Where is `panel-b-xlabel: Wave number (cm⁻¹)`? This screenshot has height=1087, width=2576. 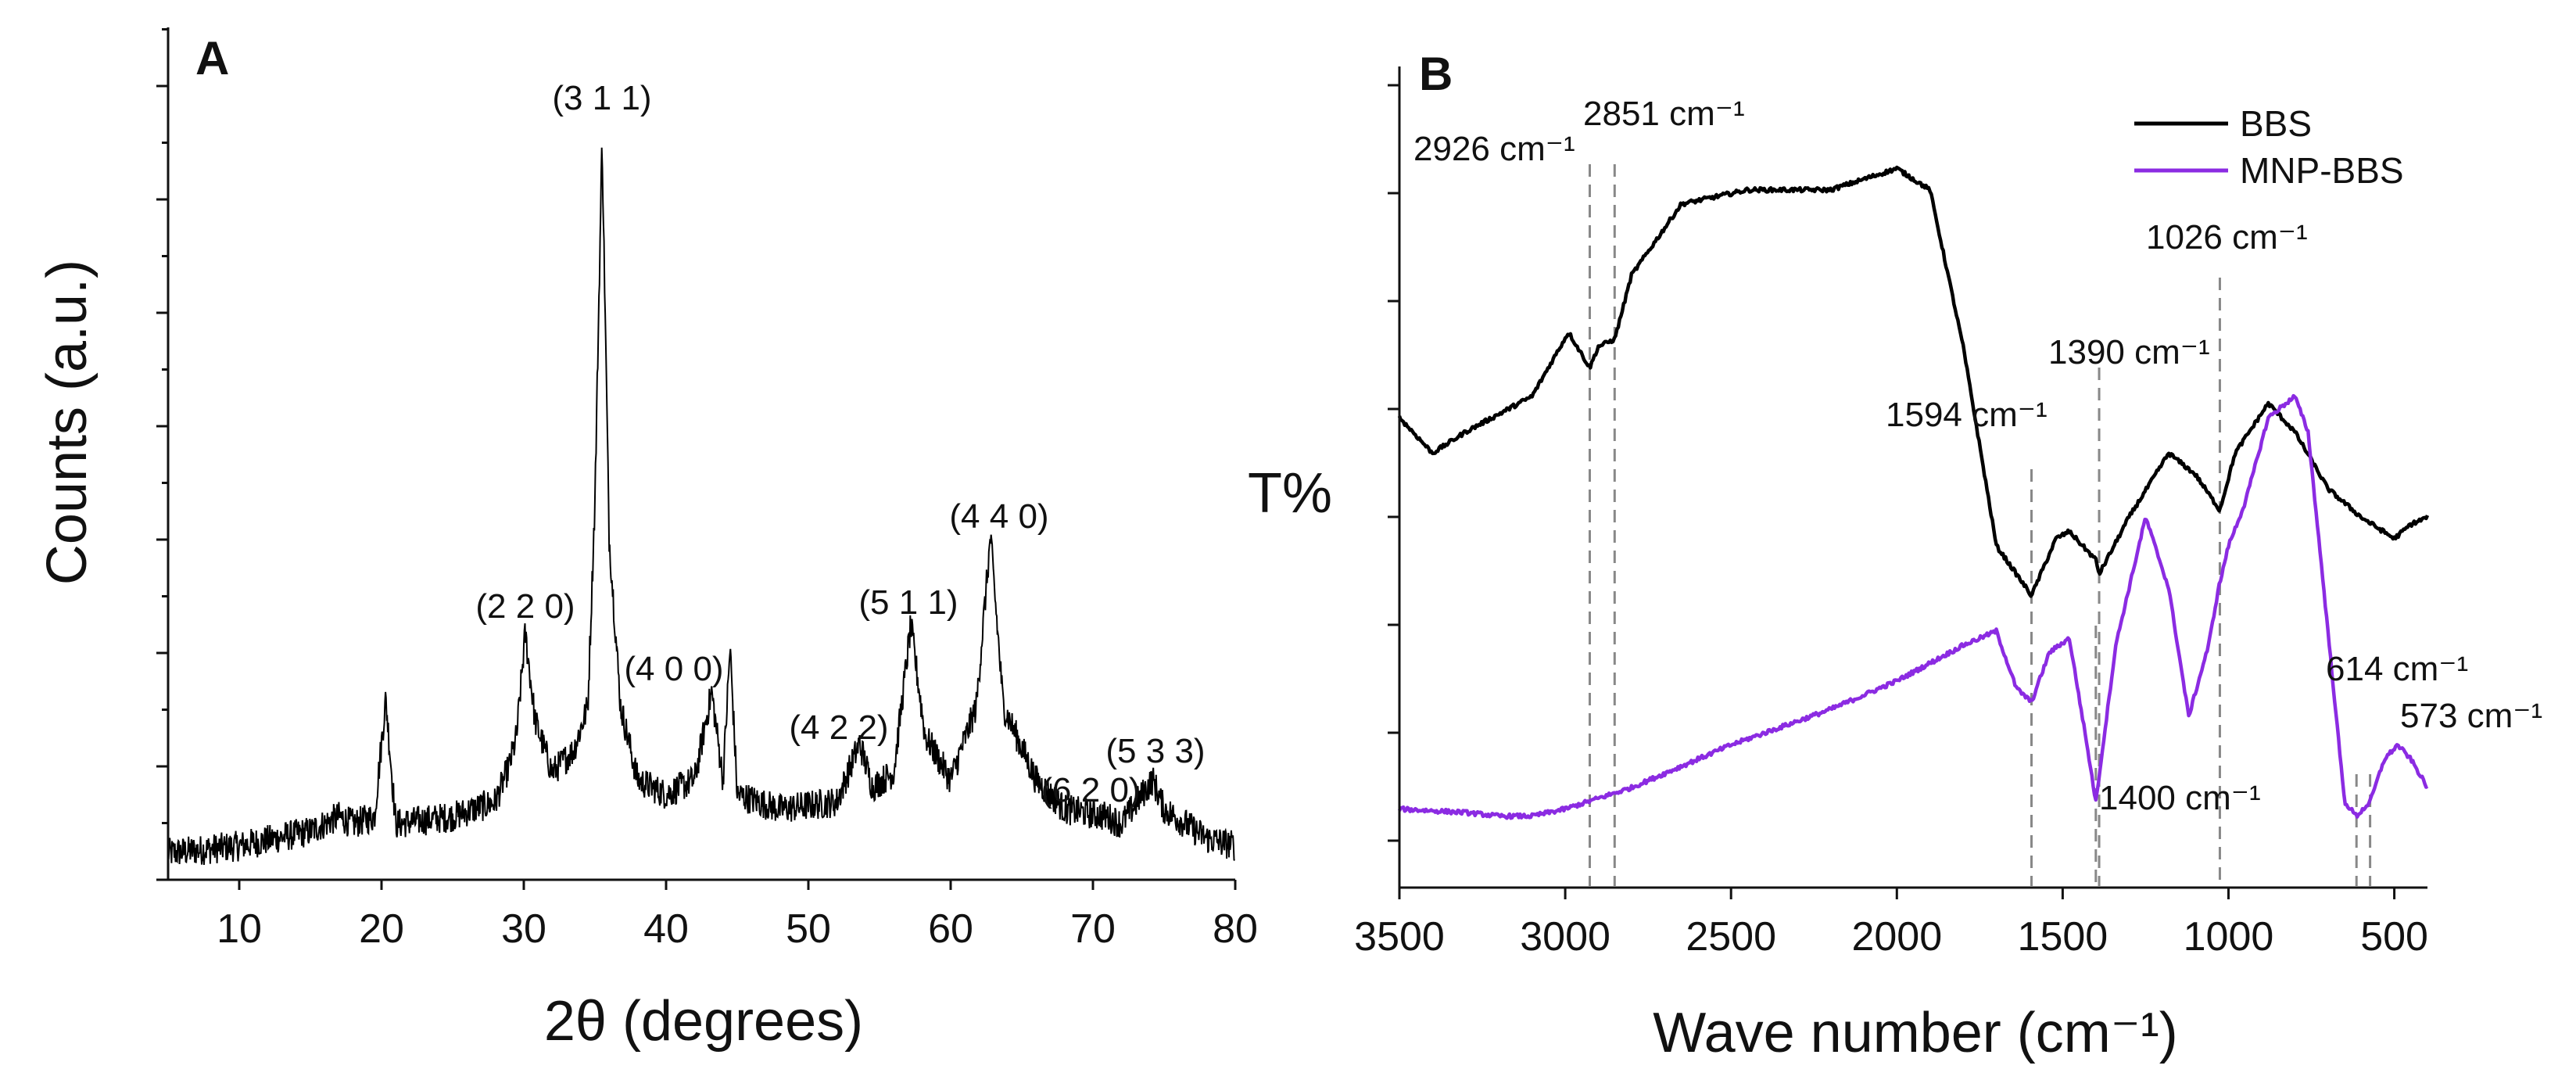 panel-b-xlabel: Wave number (cm⁻¹) is located at coordinates (1915, 1033).